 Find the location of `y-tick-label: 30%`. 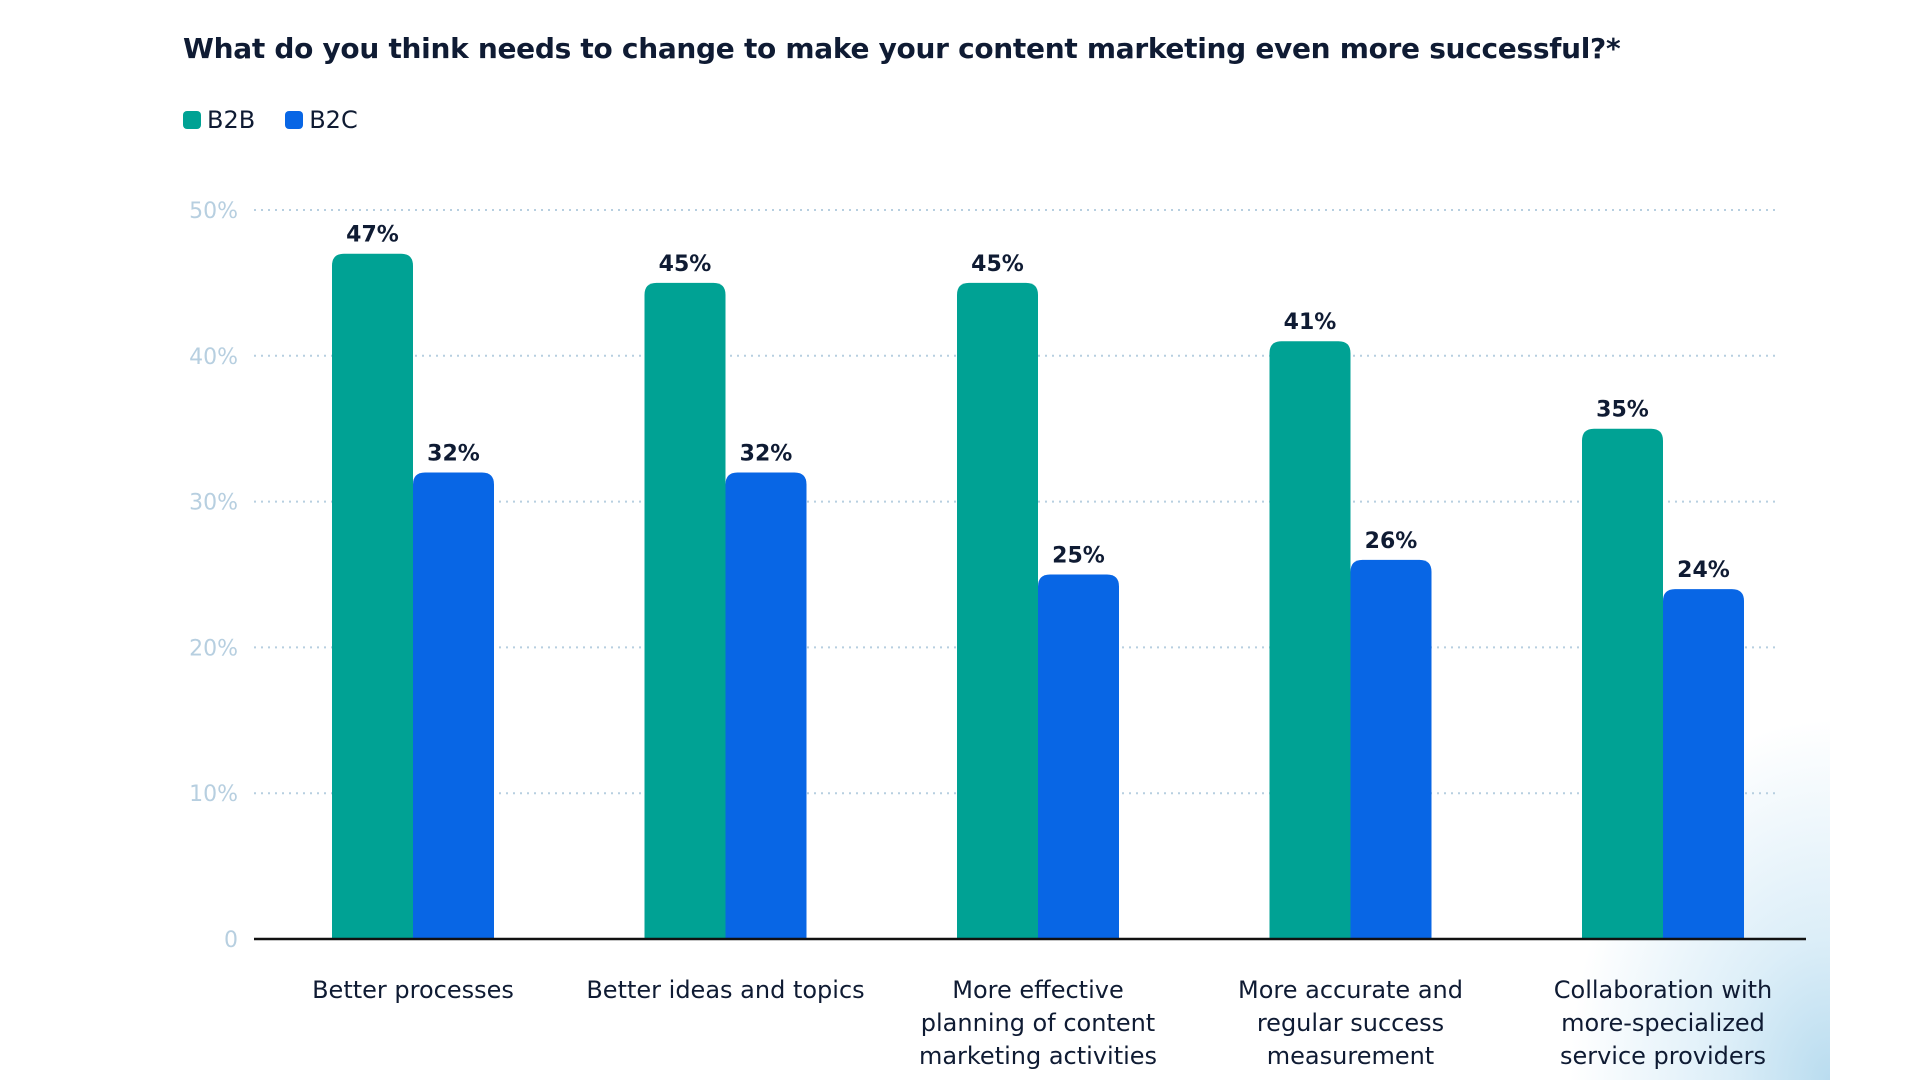

y-tick-label: 30% is located at coordinates (213, 503).